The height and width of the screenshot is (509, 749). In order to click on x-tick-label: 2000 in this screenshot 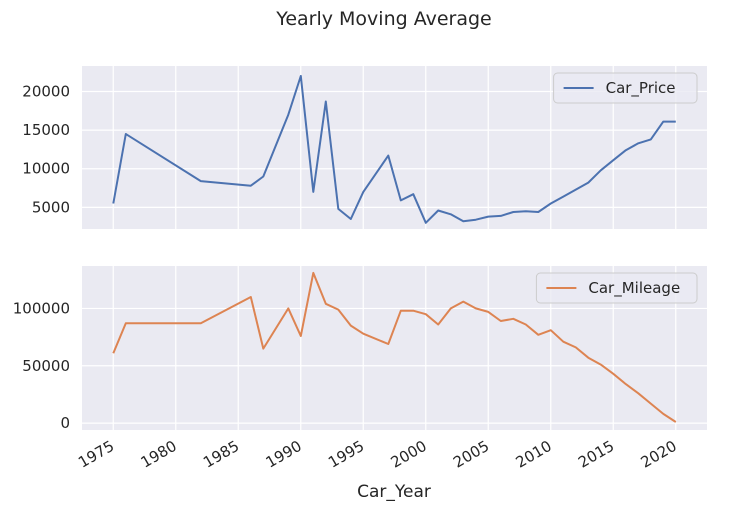, I will do `click(409, 454)`.